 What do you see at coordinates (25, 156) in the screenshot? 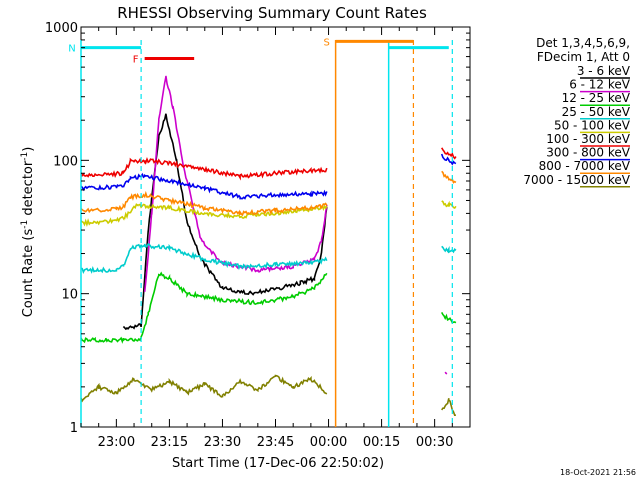
I see `y-axis-label-sup2: -1` at bounding box center [25, 156].